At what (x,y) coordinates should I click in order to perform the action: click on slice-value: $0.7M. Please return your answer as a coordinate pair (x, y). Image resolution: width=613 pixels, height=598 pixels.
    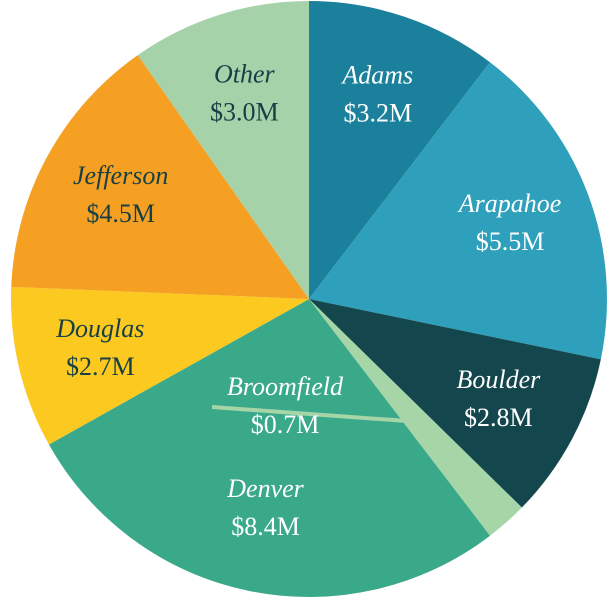
    Looking at the image, I should click on (285, 424).